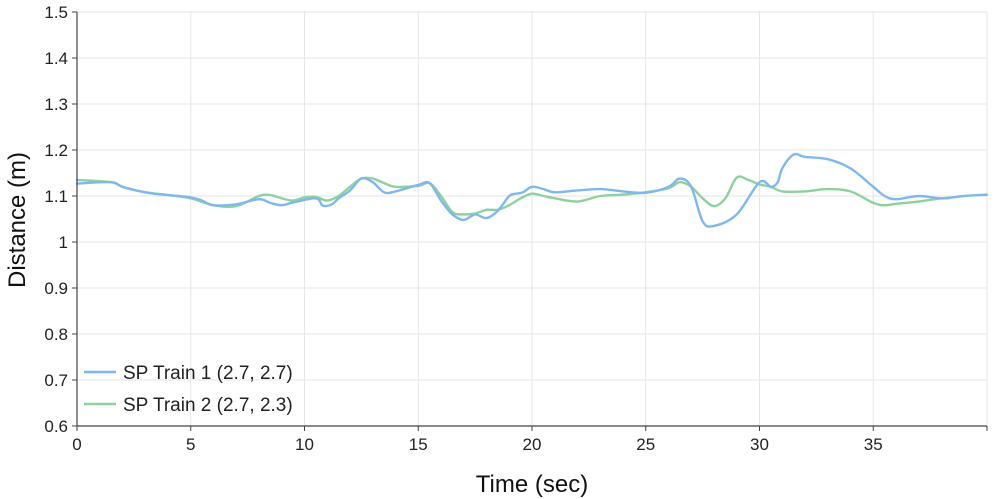 The image size is (997, 499). What do you see at coordinates (56, 288) in the screenshot?
I see `y-tick-label: 0.9` at bounding box center [56, 288].